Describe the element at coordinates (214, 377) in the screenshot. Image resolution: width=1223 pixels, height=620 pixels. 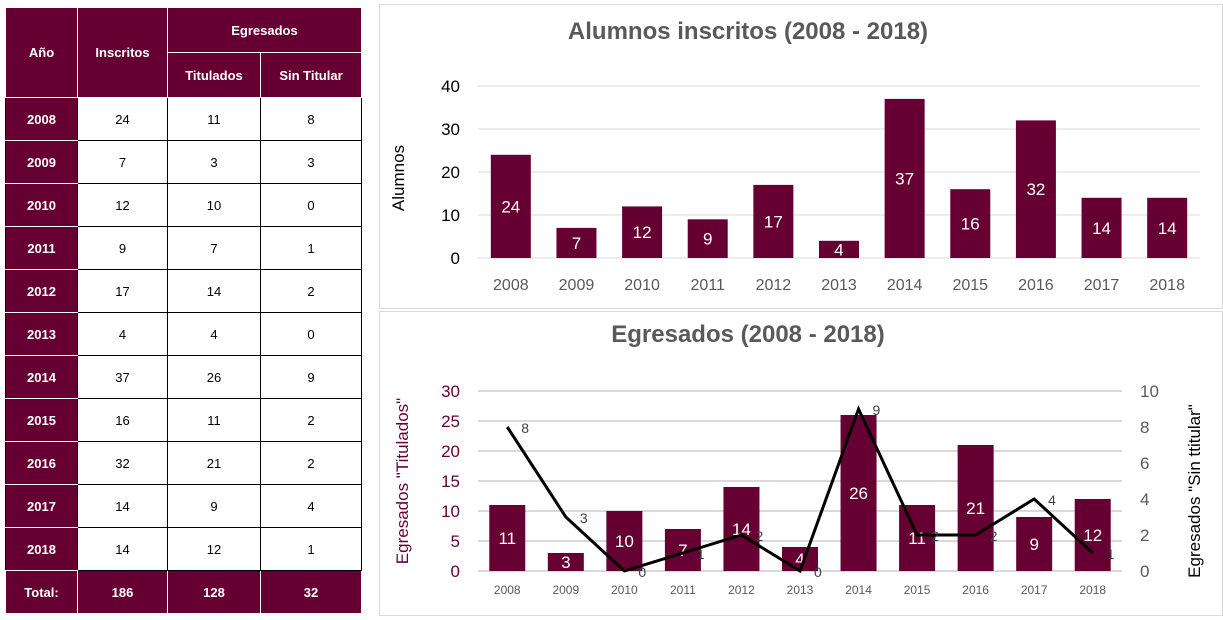
I see `titled-cell: 26` at that location.